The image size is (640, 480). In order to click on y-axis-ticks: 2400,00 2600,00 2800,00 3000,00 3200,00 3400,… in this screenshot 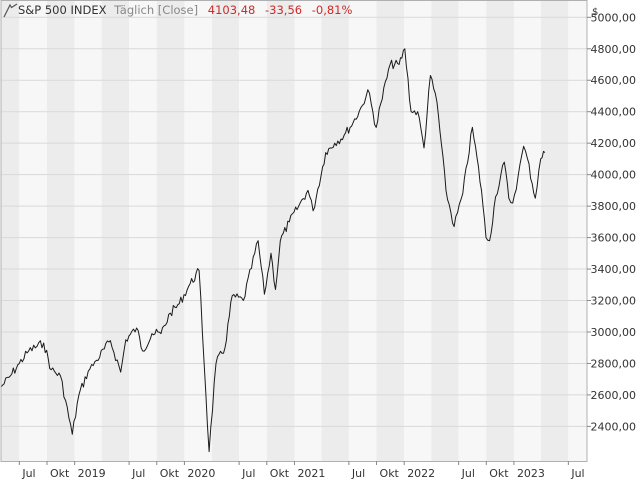, I will do `click(611, 222)`.